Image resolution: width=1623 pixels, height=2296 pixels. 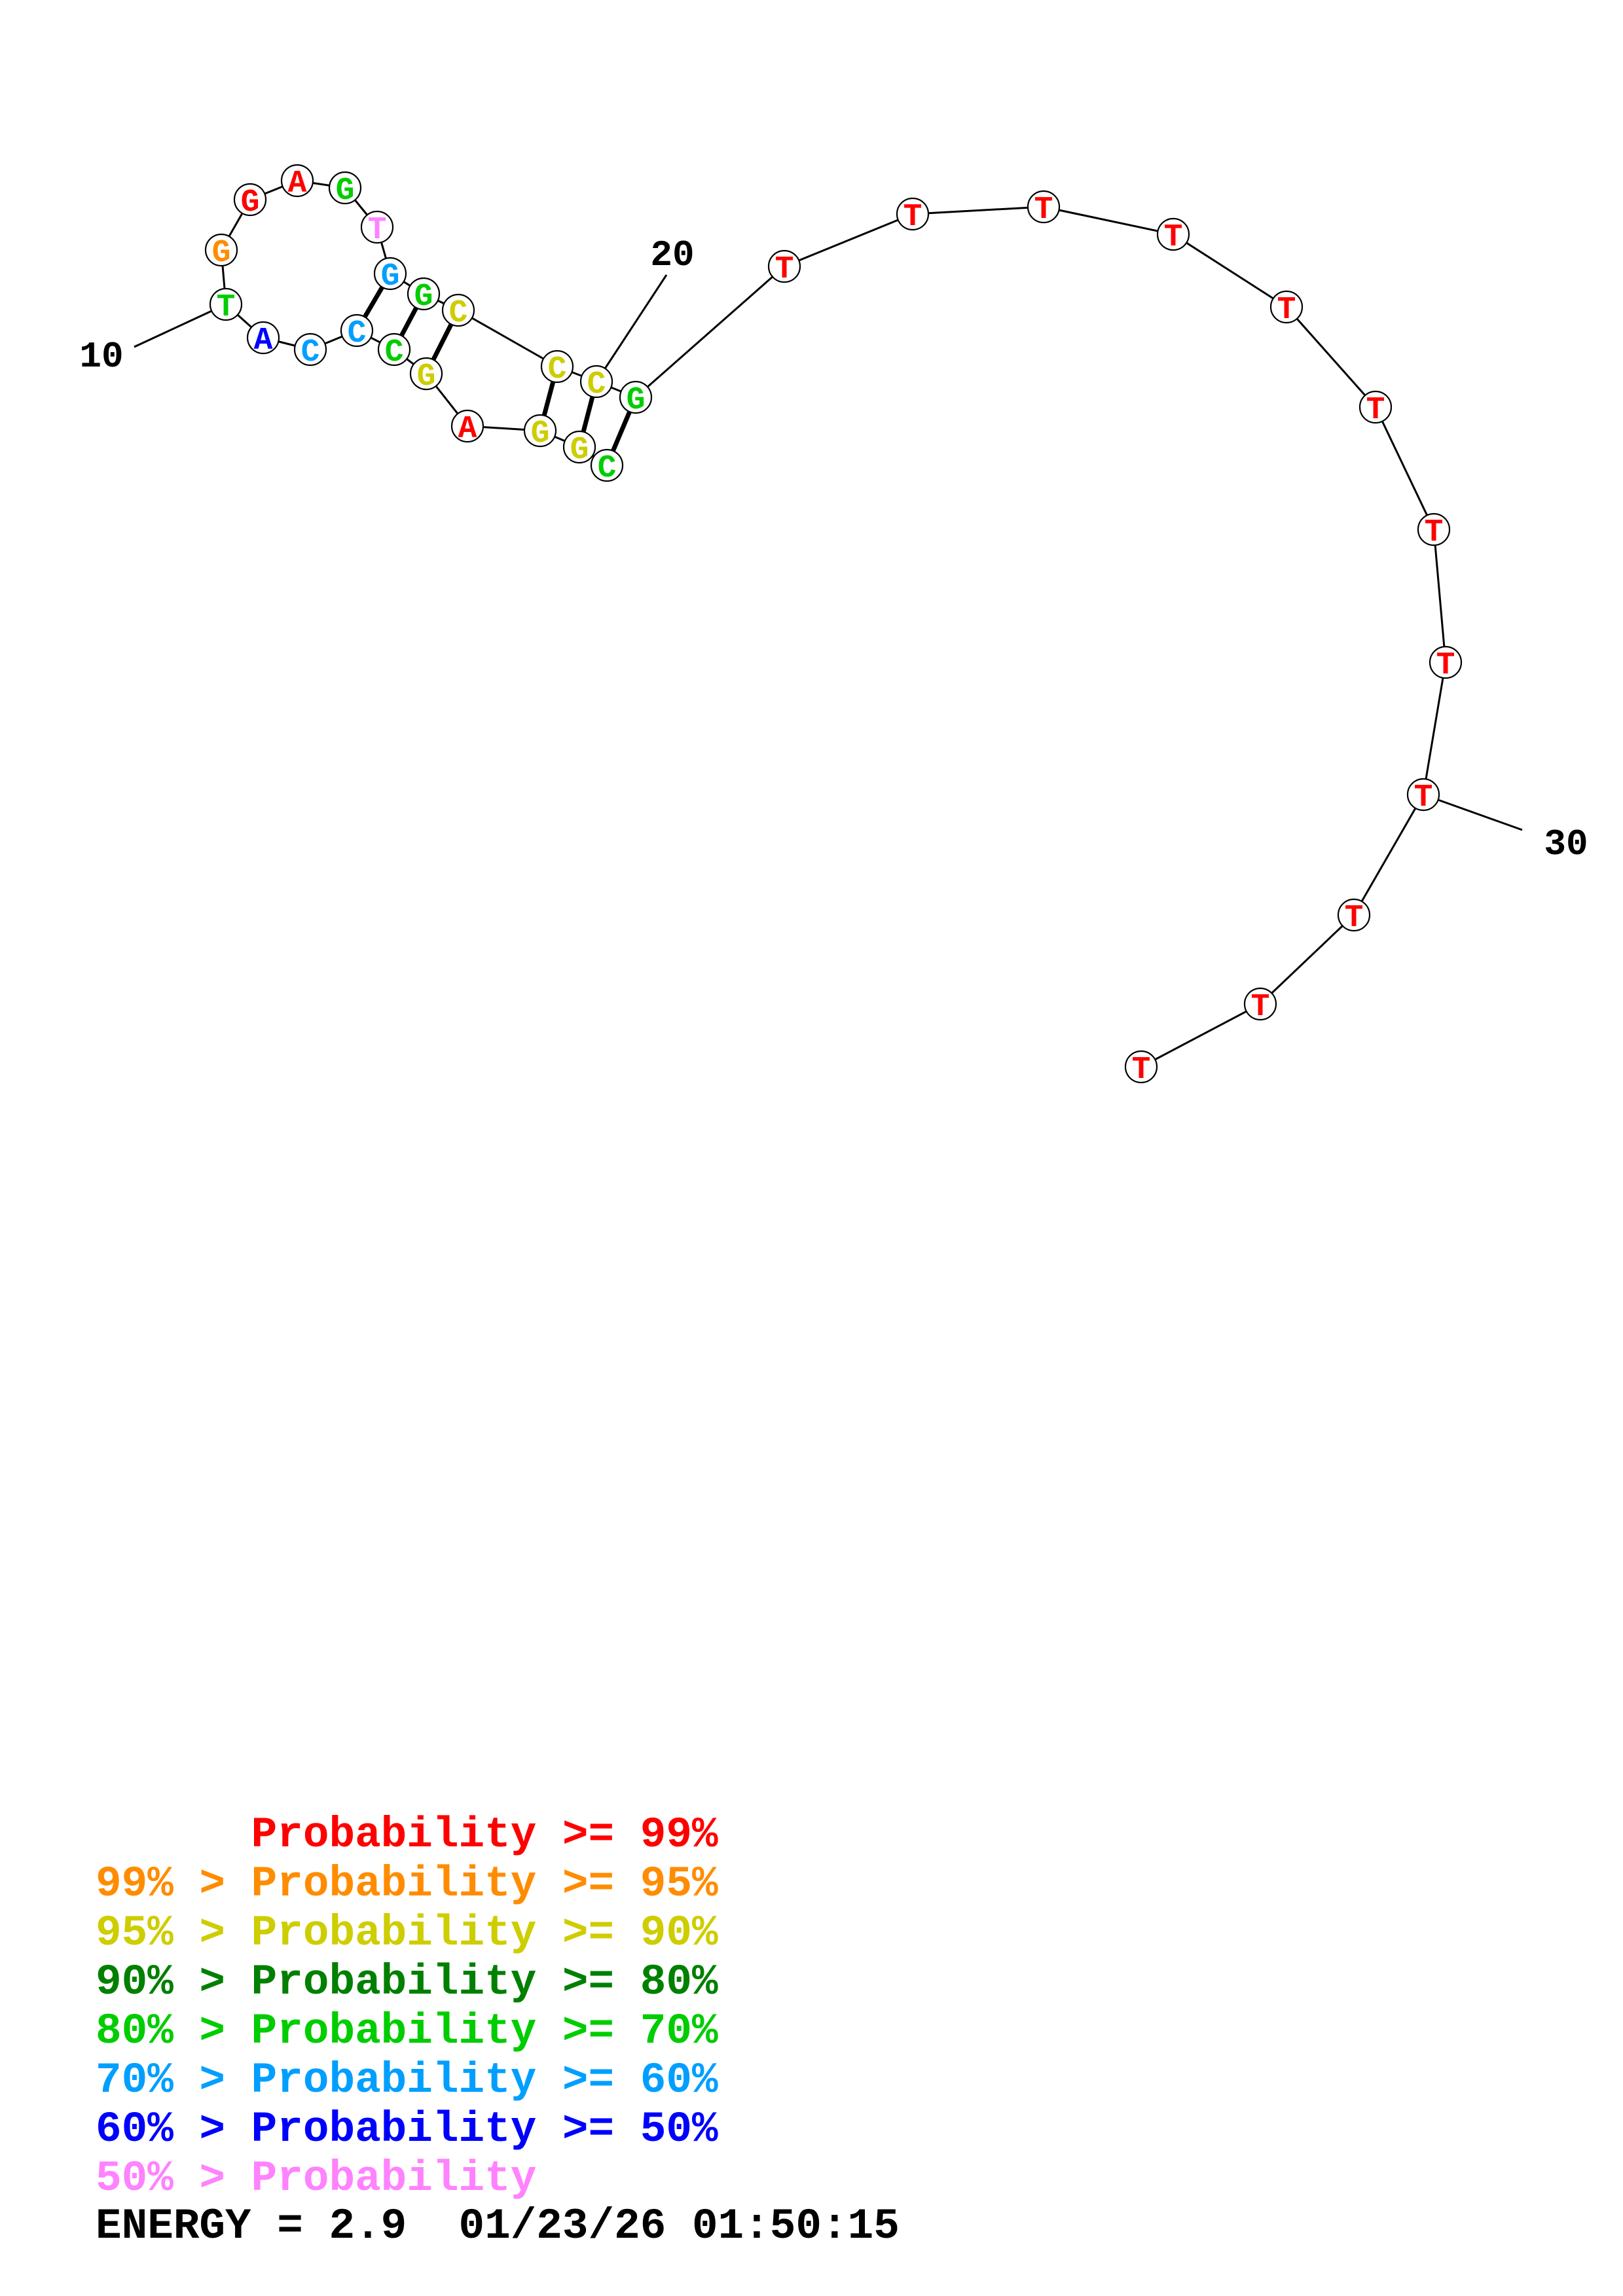 I want to click on legend-row: Probability >= 99%, so click(x=407, y=1834).